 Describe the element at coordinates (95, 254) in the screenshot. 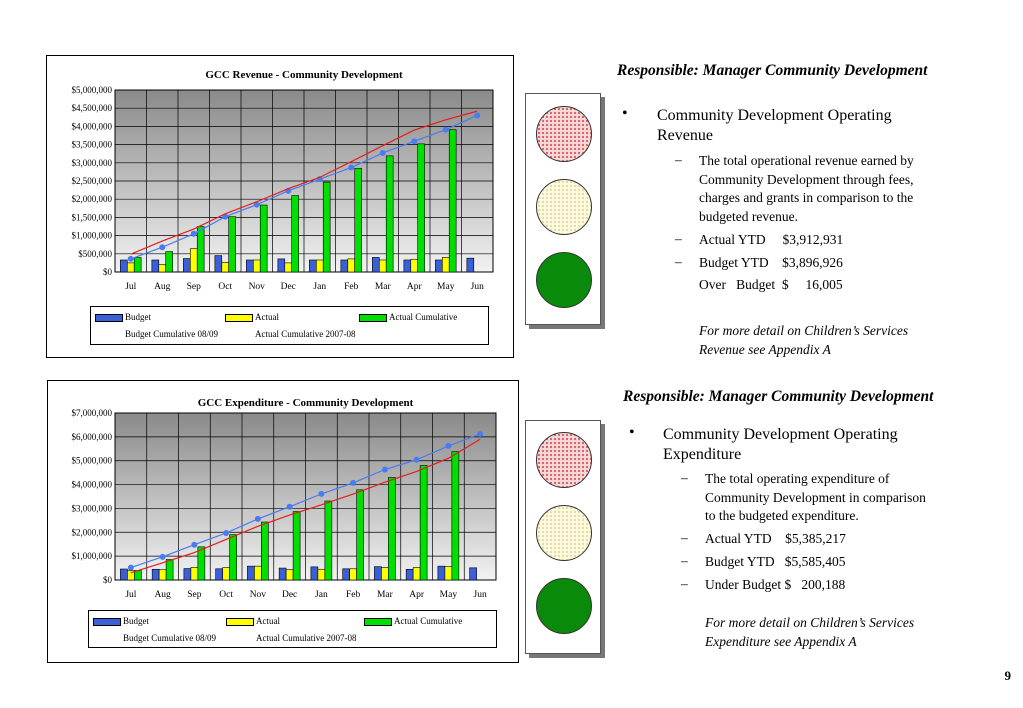

I see `y-tick-label: $500,000` at that location.